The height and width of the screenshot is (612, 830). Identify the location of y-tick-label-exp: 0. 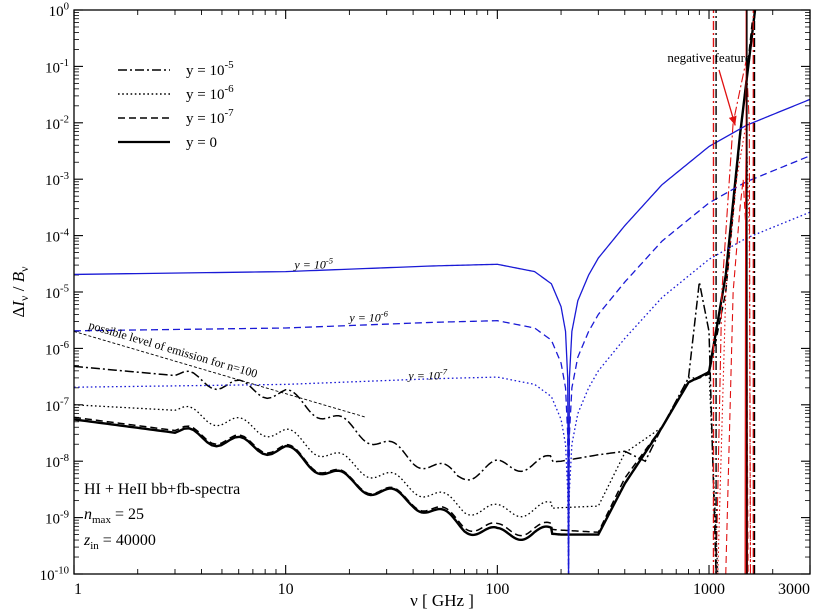
(66, 7).